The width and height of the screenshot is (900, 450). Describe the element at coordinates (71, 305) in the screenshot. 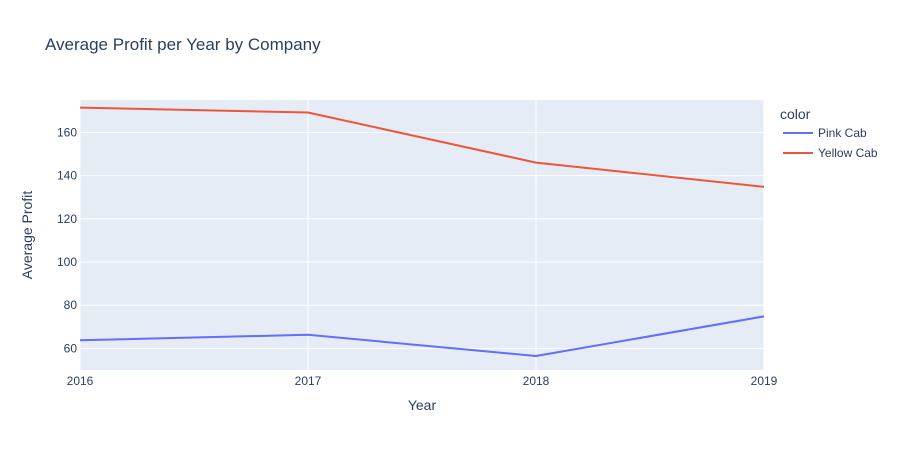

I see `y-tick-label: 80` at that location.